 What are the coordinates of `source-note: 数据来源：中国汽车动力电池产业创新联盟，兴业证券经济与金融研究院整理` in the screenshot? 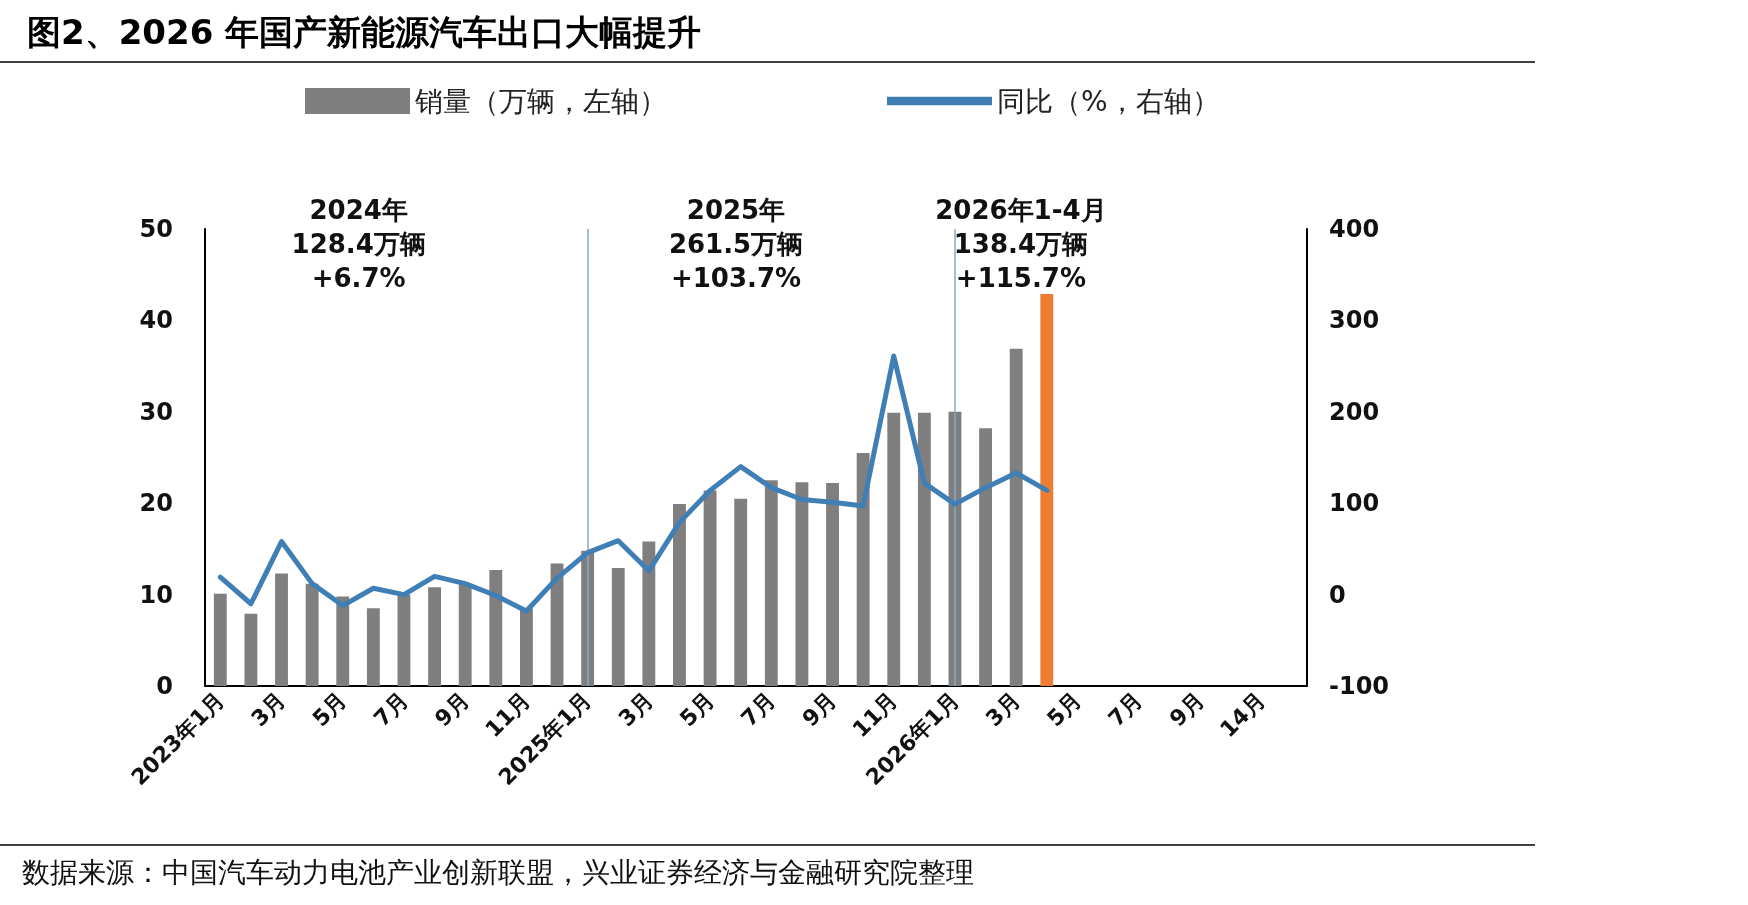 It's located at (498, 872).